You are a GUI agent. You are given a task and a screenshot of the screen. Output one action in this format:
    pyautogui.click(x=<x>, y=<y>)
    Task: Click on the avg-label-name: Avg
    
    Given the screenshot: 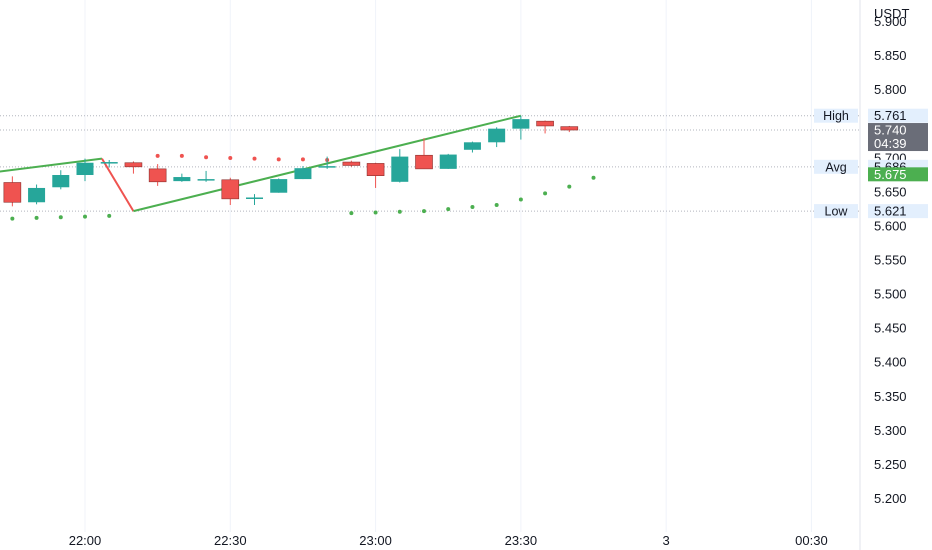 What is the action you would take?
    pyautogui.click(x=835, y=167)
    